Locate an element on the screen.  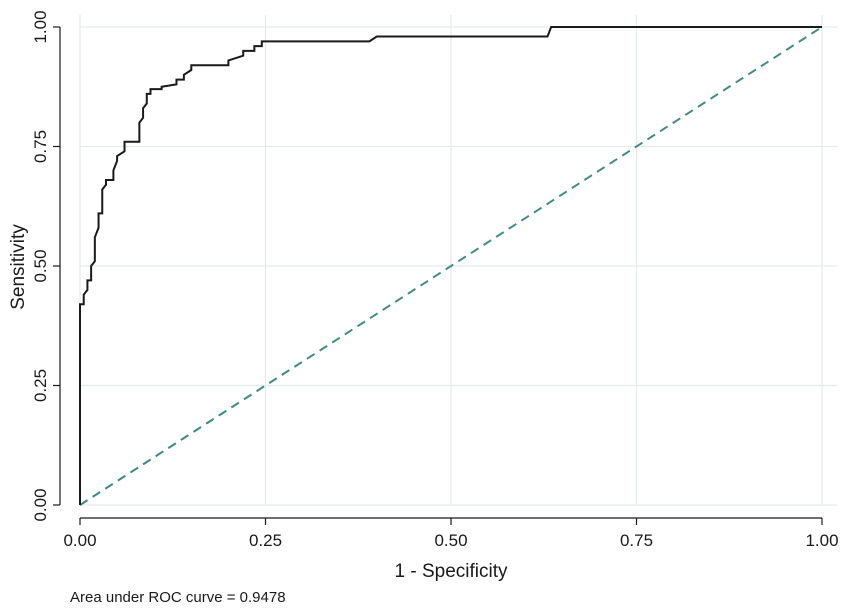
auc-annotation: Area under ROC curve = 0.9478 is located at coordinates (178, 597).